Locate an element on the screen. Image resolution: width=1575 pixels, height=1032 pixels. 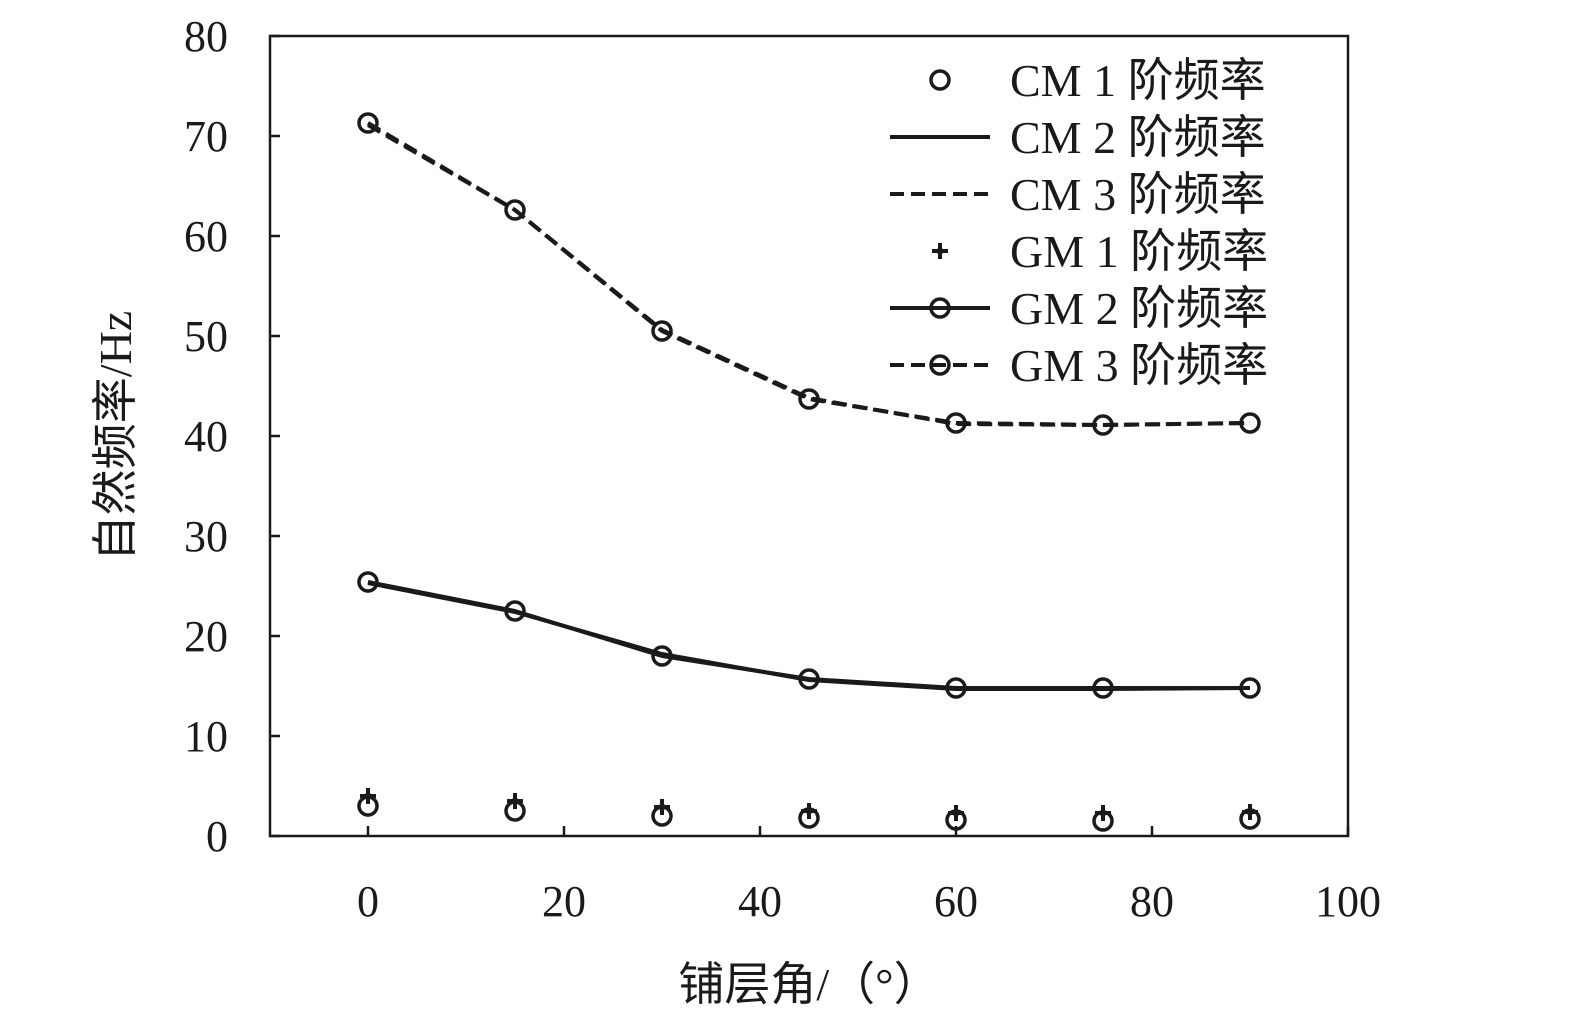
y-tick-label: 70 is located at coordinates (206, 136).